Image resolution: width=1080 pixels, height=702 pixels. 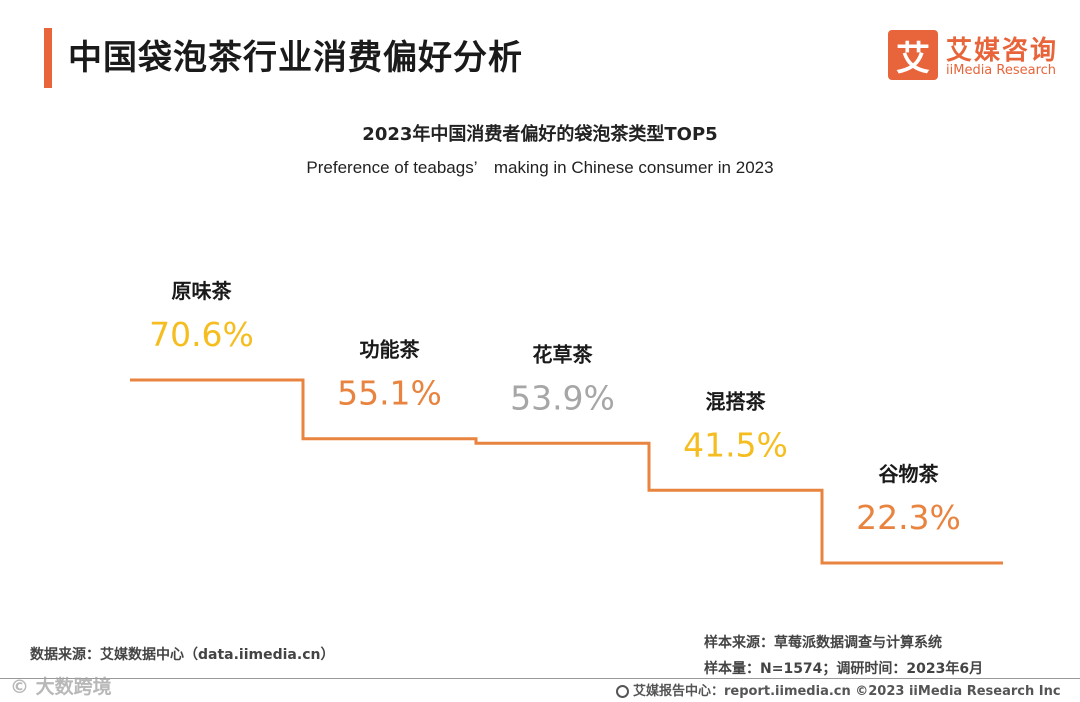 I want to click on title-accent-bar, so click(x=48, y=58).